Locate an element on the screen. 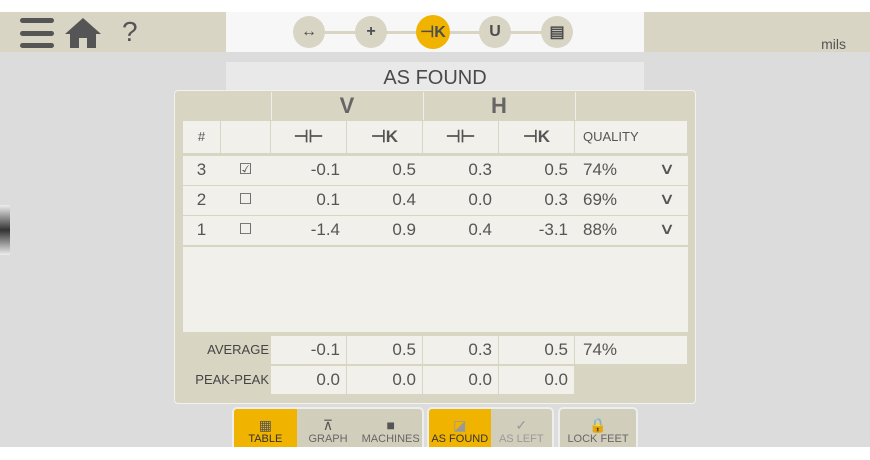 The image size is (870, 460). row-number: 2 is located at coordinates (201, 199).